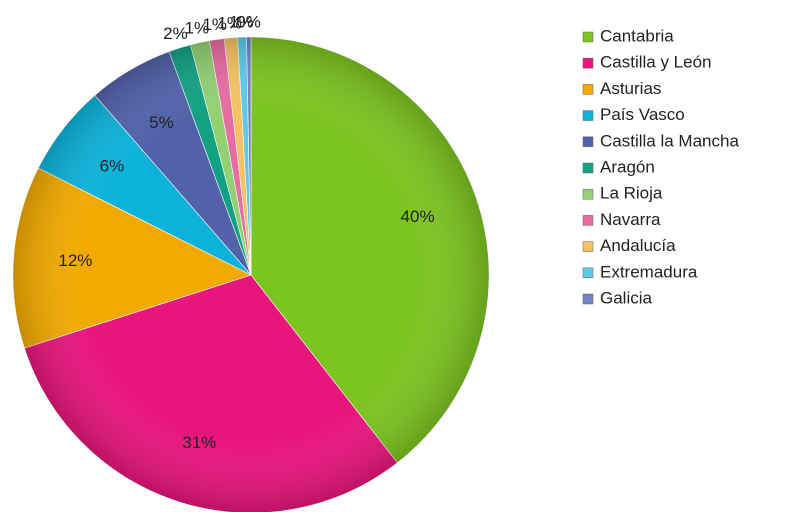 This screenshot has width=801, height=512. Describe the element at coordinates (630, 219) in the screenshot. I see `legend-label: Navarra` at that location.